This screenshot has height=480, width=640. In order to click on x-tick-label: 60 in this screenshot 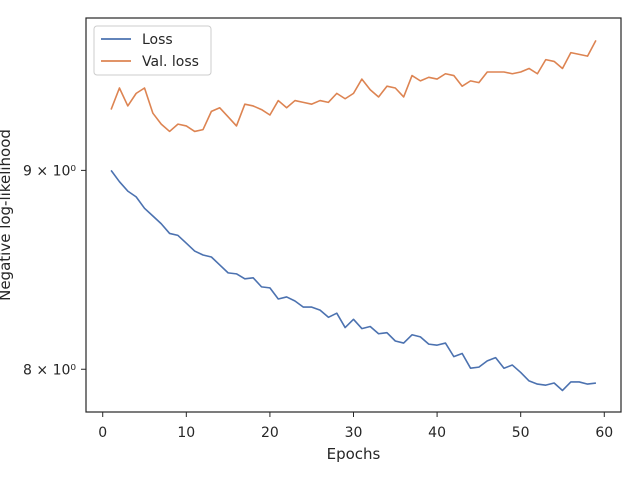, I will do `click(604, 433)`.